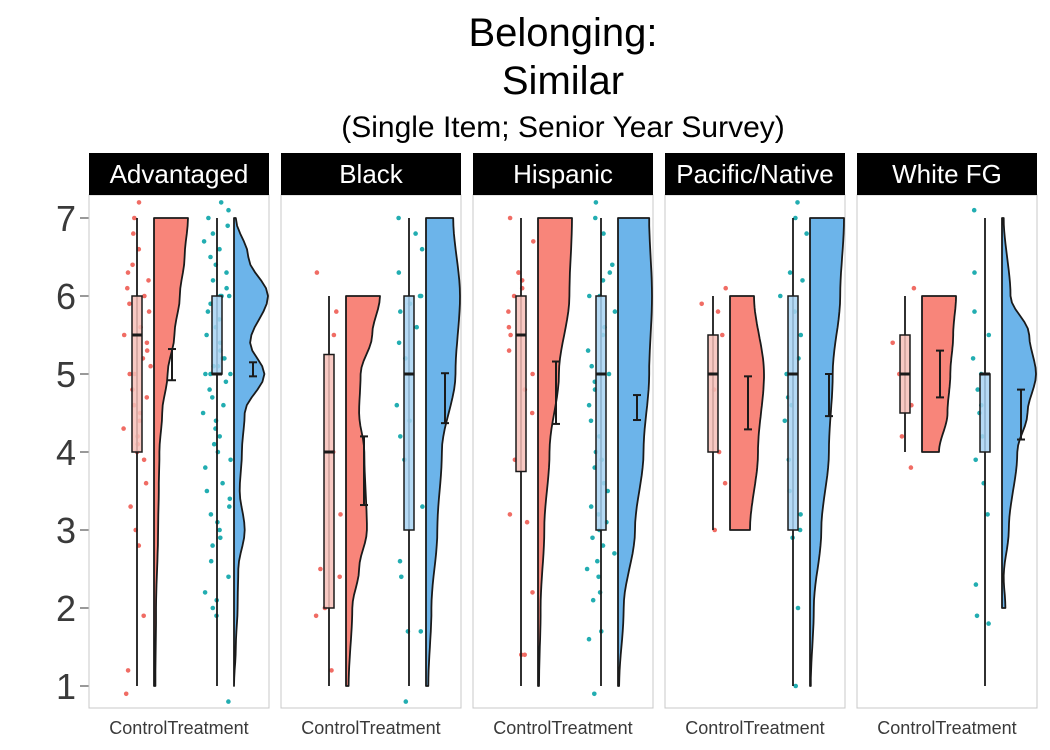 The image size is (1050, 750). I want to click on facet-label: Black, so click(371, 174).